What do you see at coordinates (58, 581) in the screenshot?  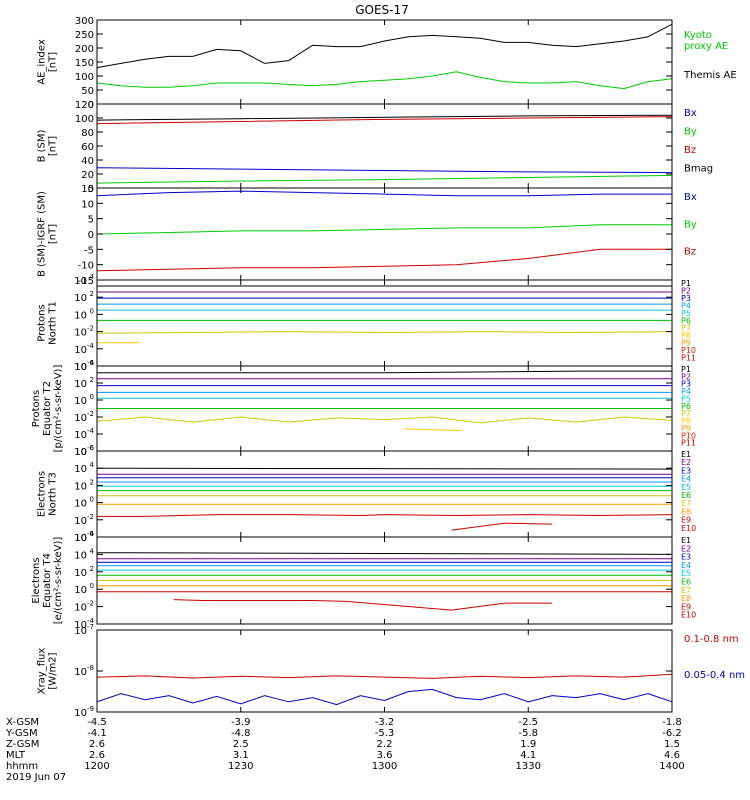 I see `ylabel: [e/(cm²-s-sr-keV)]` at bounding box center [58, 581].